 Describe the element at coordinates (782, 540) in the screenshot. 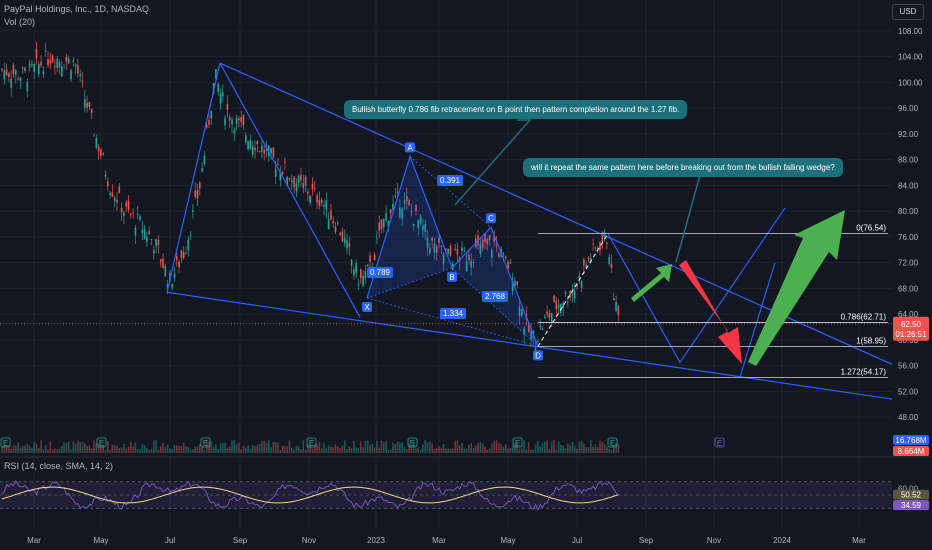

I see `x-tick-label: 2024` at that location.